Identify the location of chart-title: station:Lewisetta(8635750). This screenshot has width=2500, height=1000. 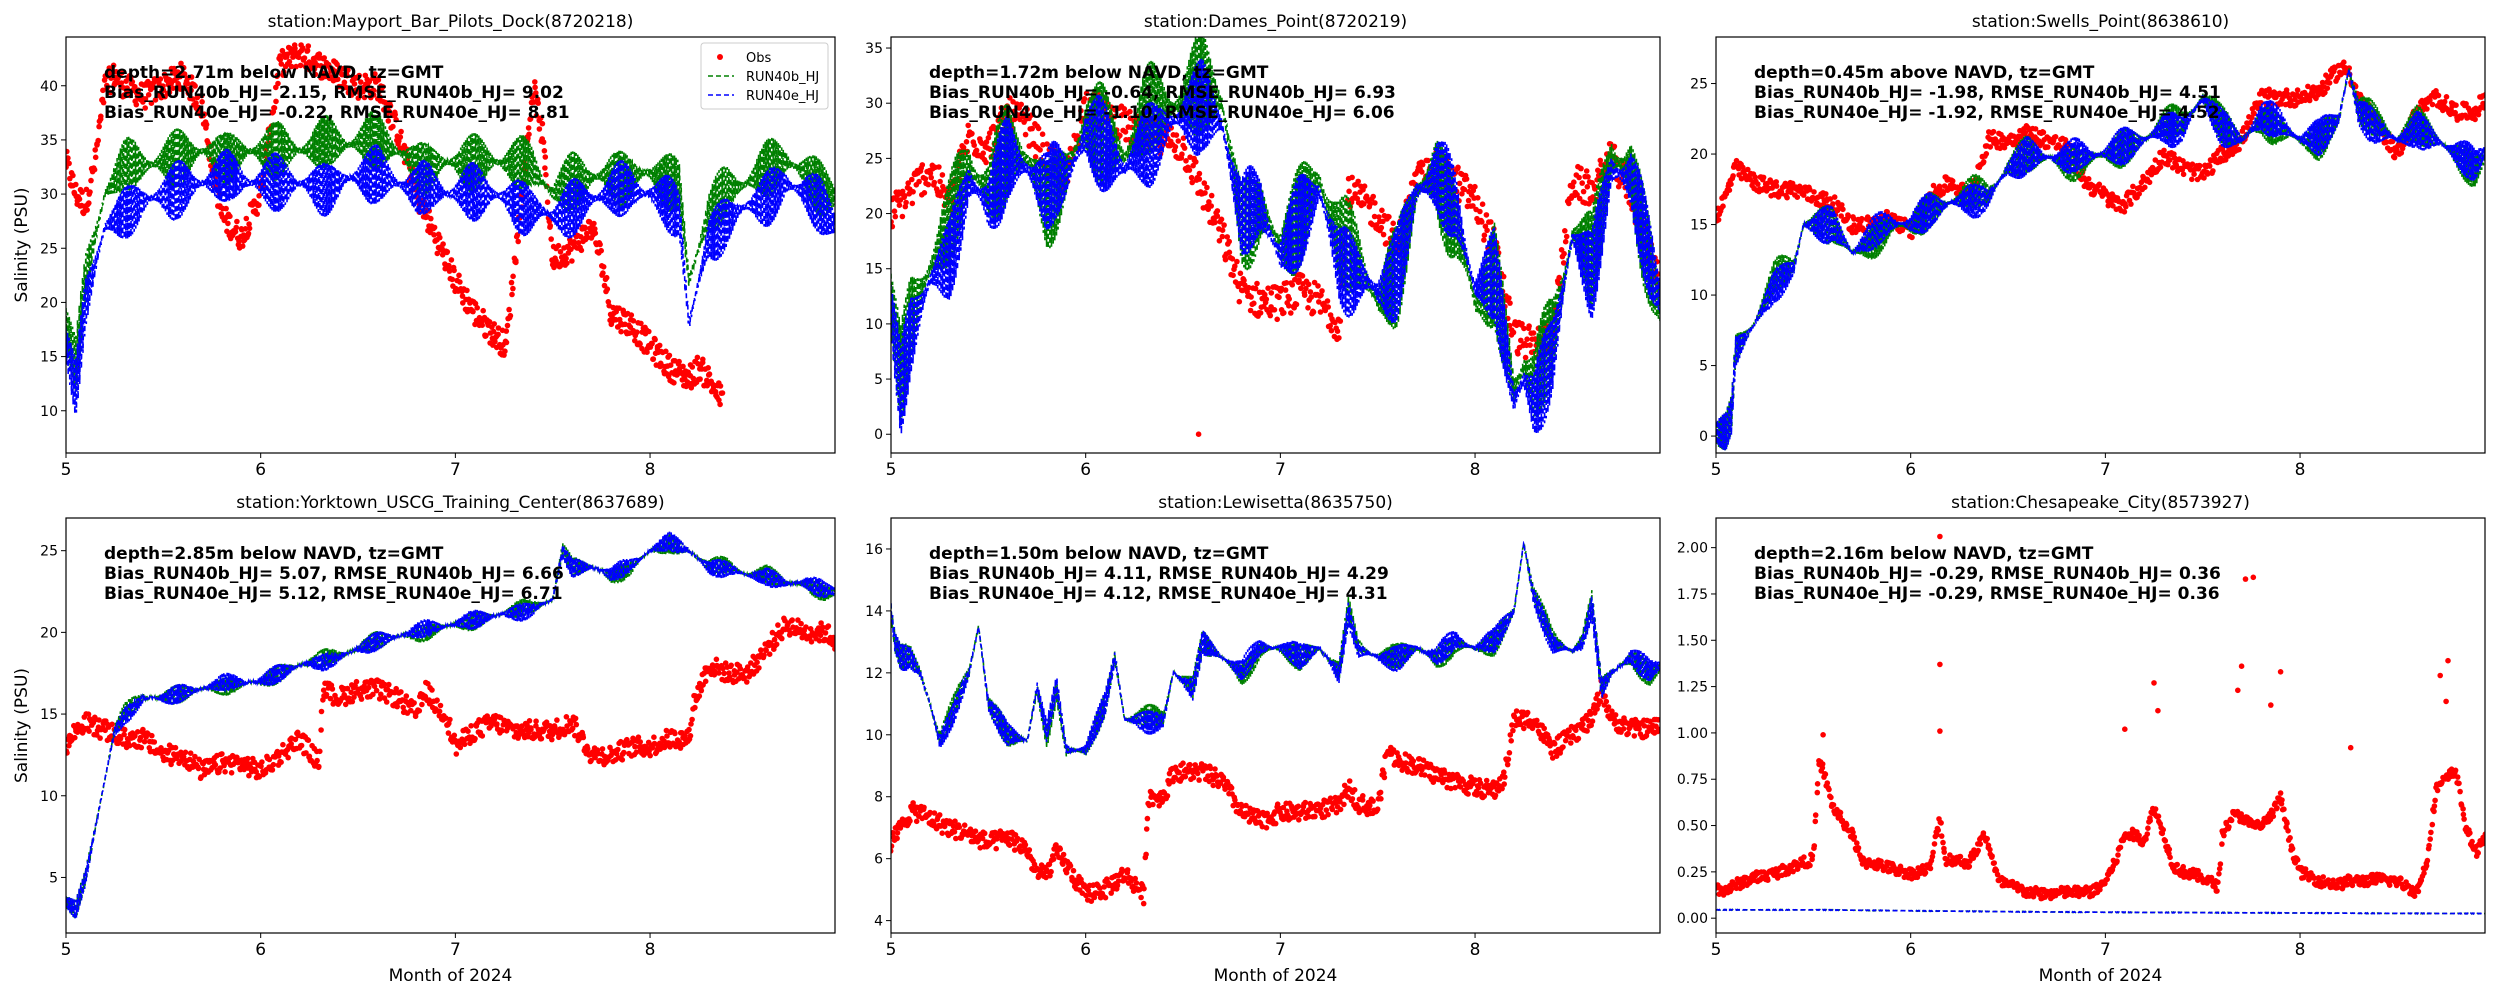
(1275, 503).